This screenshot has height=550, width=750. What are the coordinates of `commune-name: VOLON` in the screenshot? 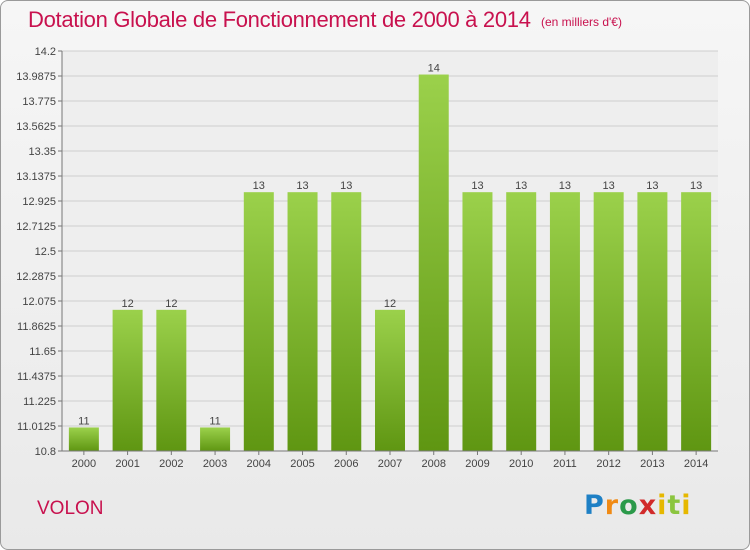 It's located at (70, 508).